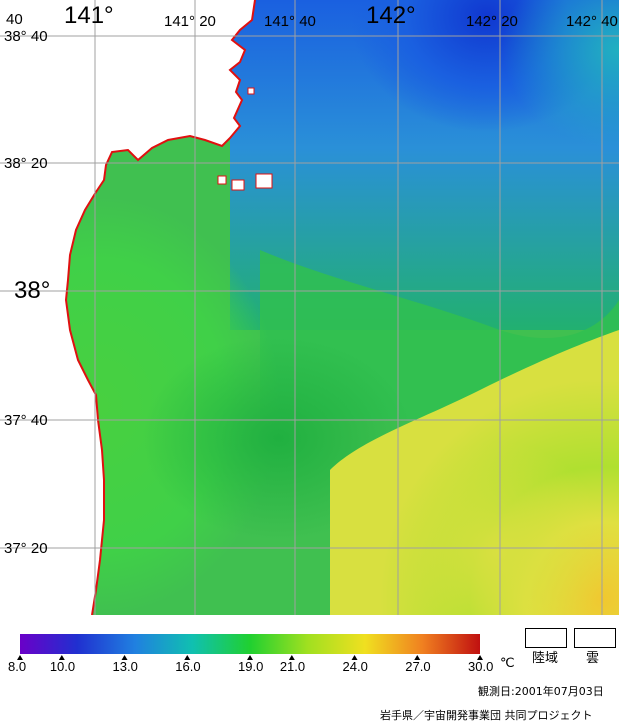 Image resolution: width=619 pixels, height=725 pixels. Describe the element at coordinates (546, 638) in the screenshot. I see `land-swatch` at that location.